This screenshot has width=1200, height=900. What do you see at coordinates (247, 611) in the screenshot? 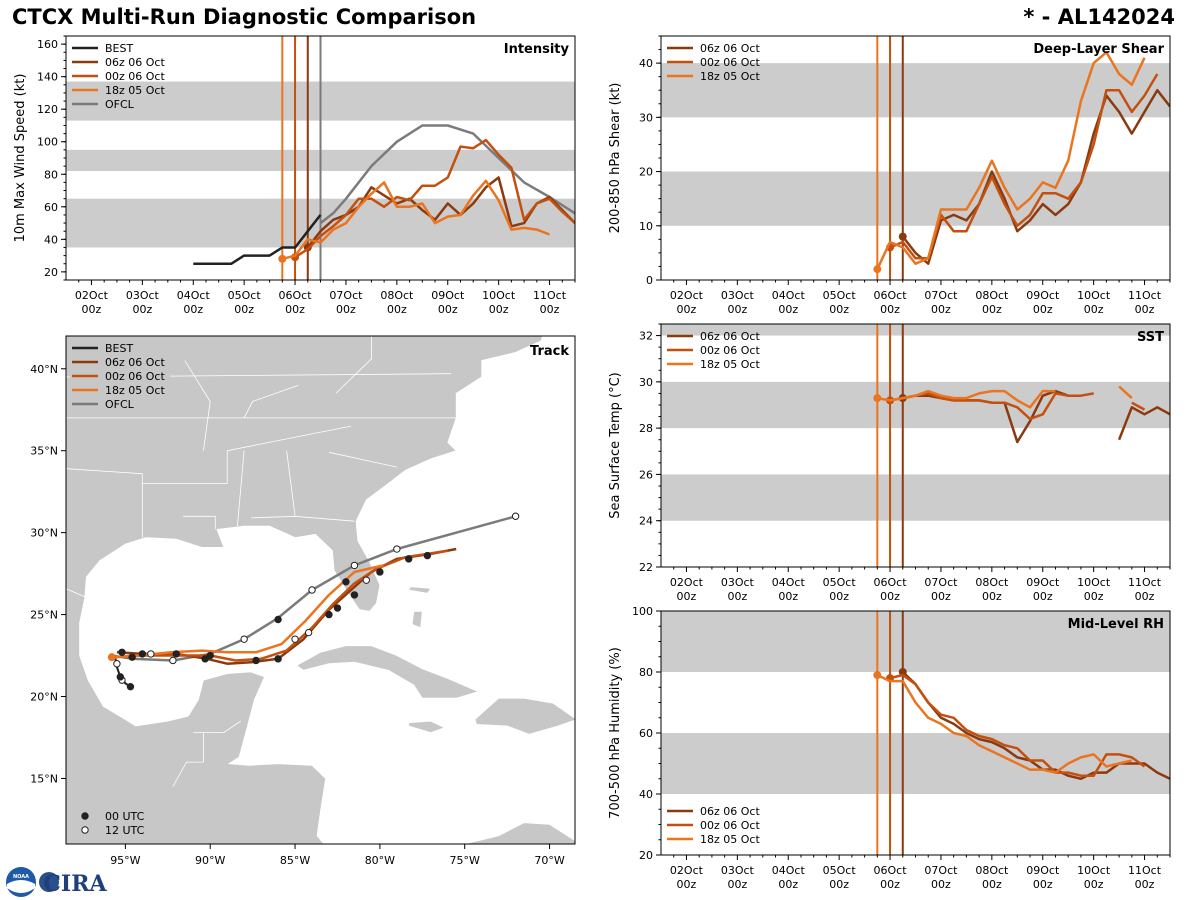
I see `track-r18z-line` at bounding box center [247, 611].